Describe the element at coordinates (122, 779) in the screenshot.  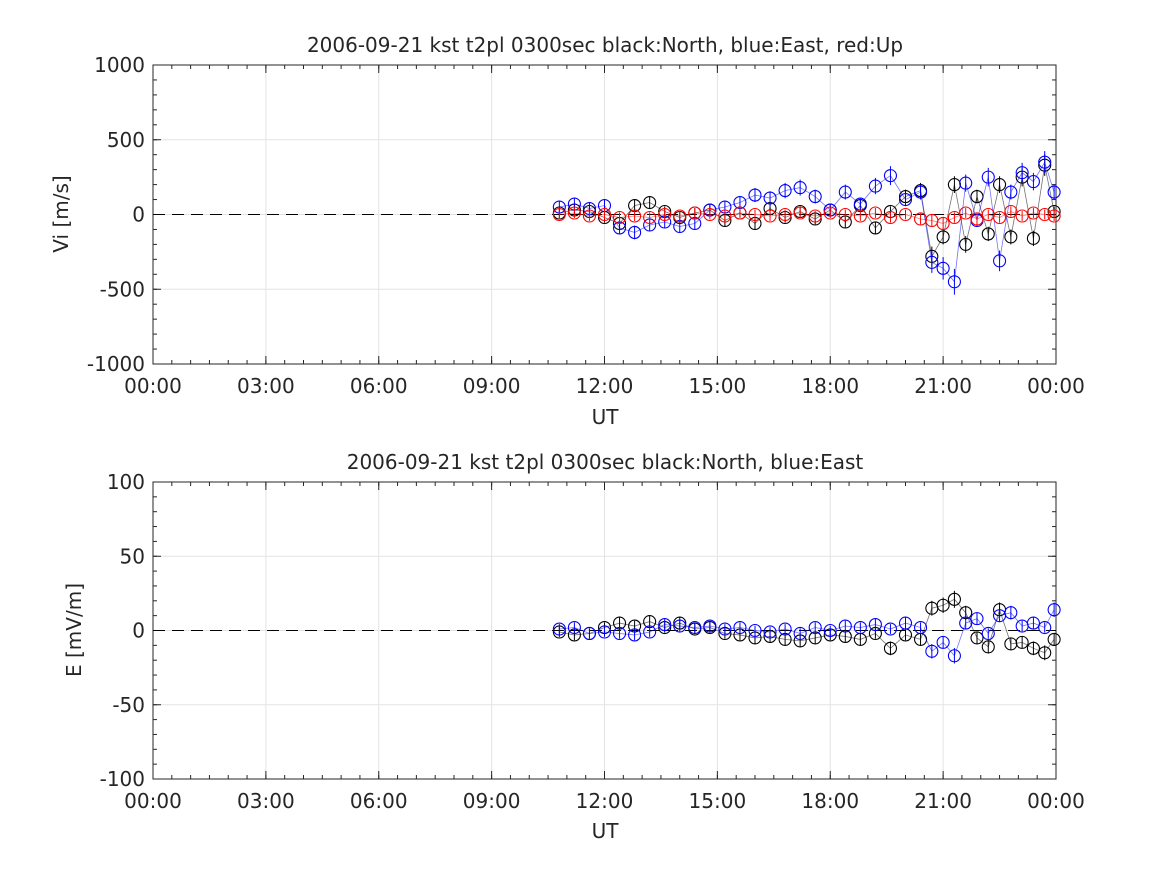
I see `y-tick-label: -100` at that location.